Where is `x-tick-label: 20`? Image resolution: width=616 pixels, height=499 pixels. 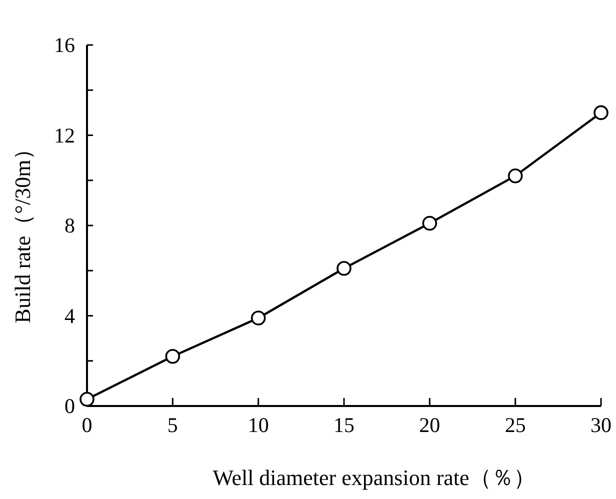 x-tick-label: 20 is located at coordinates (429, 425).